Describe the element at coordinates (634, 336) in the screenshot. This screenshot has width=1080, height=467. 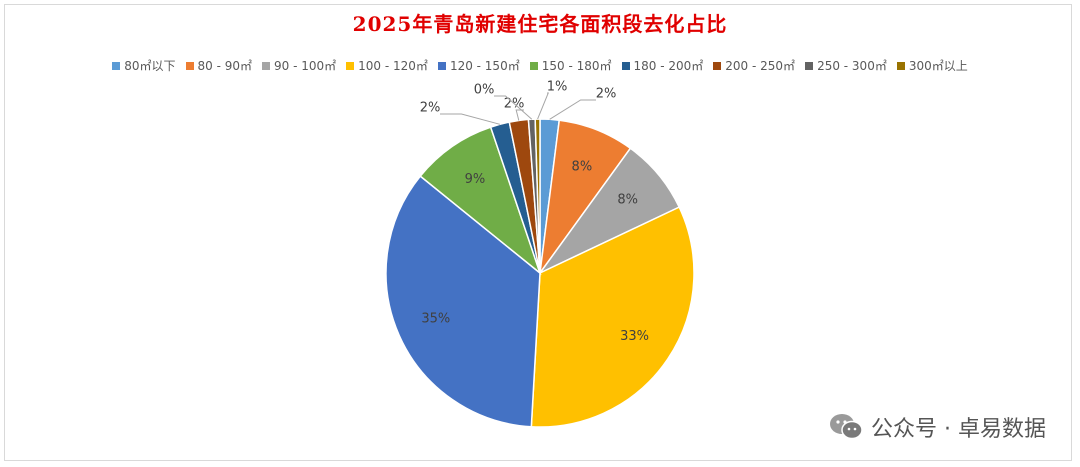
I see `slice-data-label: 33%` at that location.